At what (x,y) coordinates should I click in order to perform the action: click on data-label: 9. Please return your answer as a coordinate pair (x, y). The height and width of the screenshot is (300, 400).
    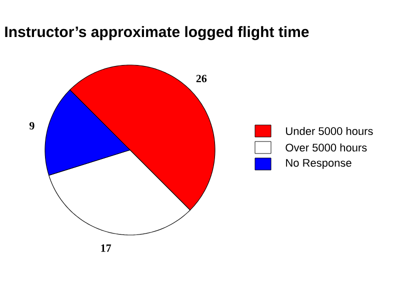
    Looking at the image, I should click on (31, 126).